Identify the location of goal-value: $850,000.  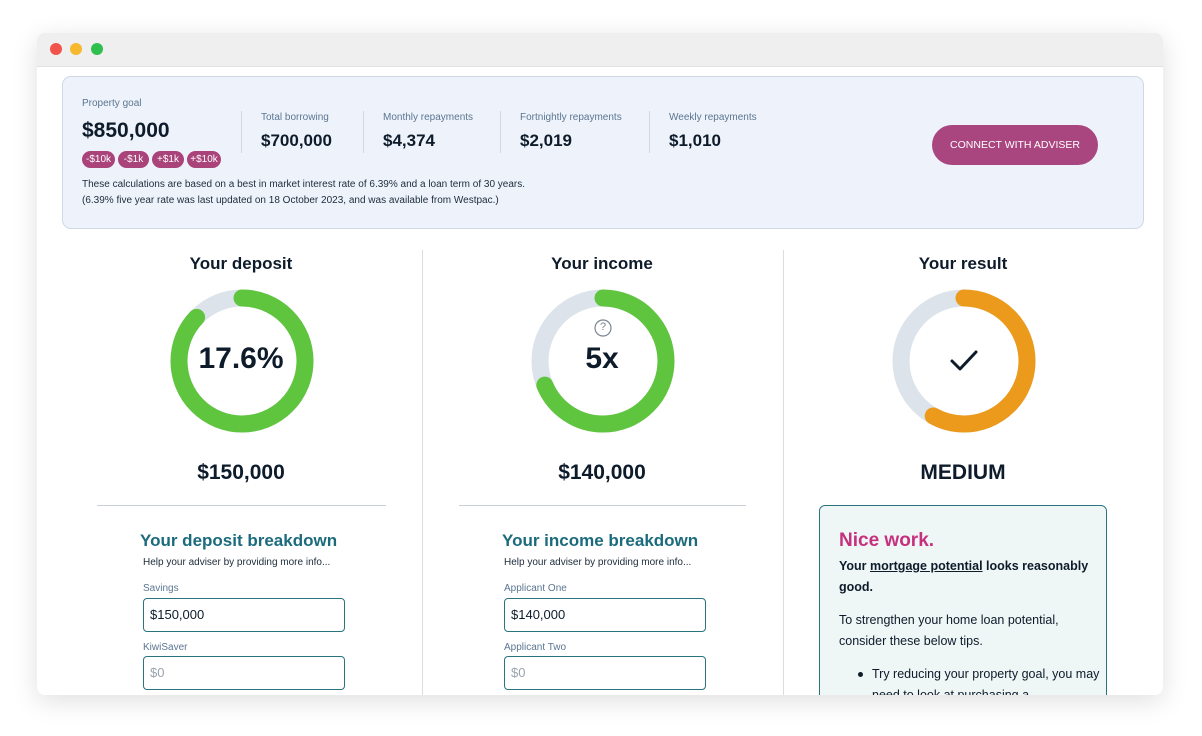
(126, 130).